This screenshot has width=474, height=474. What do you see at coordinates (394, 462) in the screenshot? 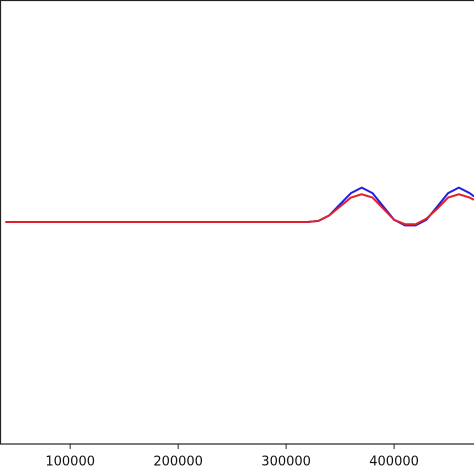
I see `x-tick-label: 400000` at bounding box center [394, 462].